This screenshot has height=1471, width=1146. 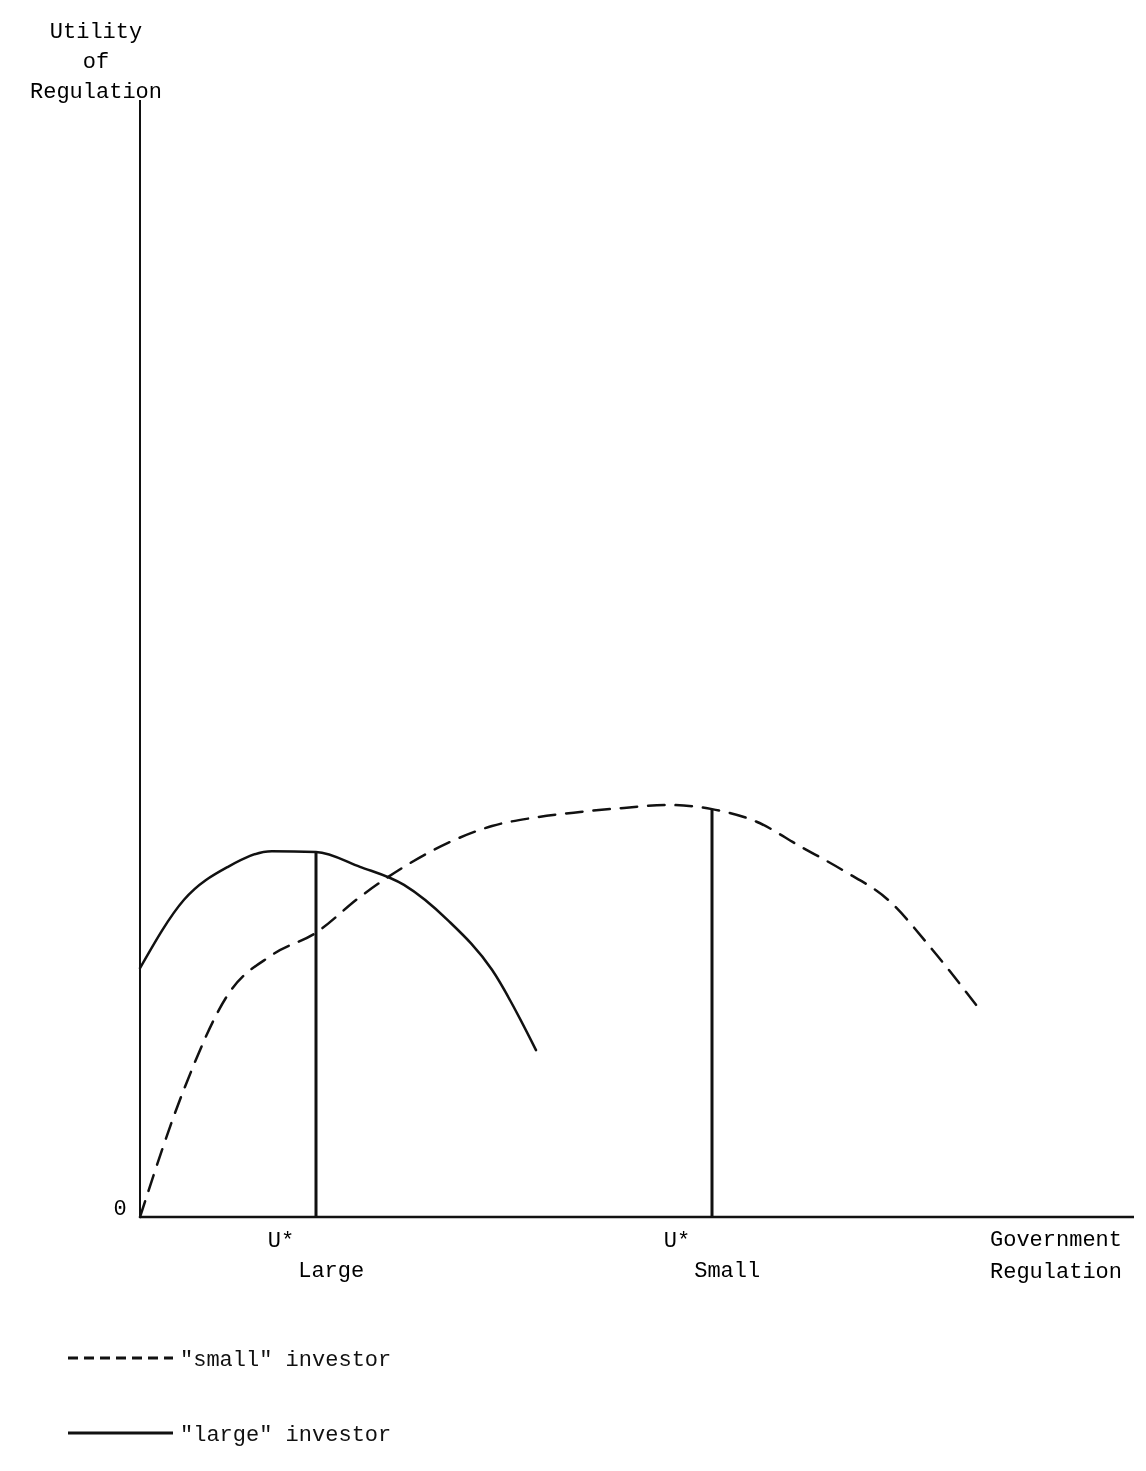 What do you see at coordinates (286, 1435) in the screenshot?
I see `legend-label: "large" investor` at bounding box center [286, 1435].